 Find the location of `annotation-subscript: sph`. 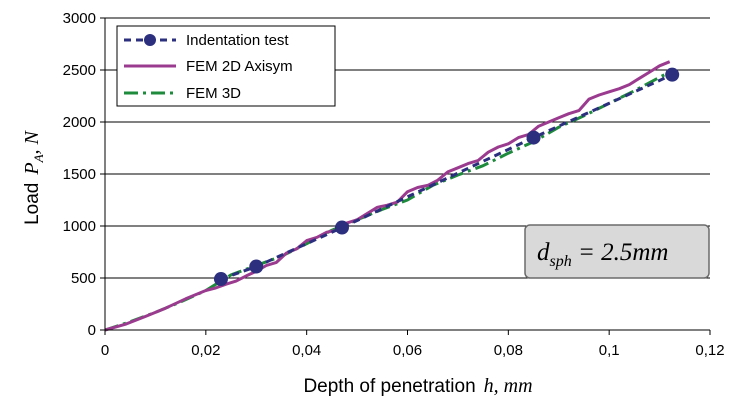

annotation-subscript: sph is located at coordinates (561, 261).